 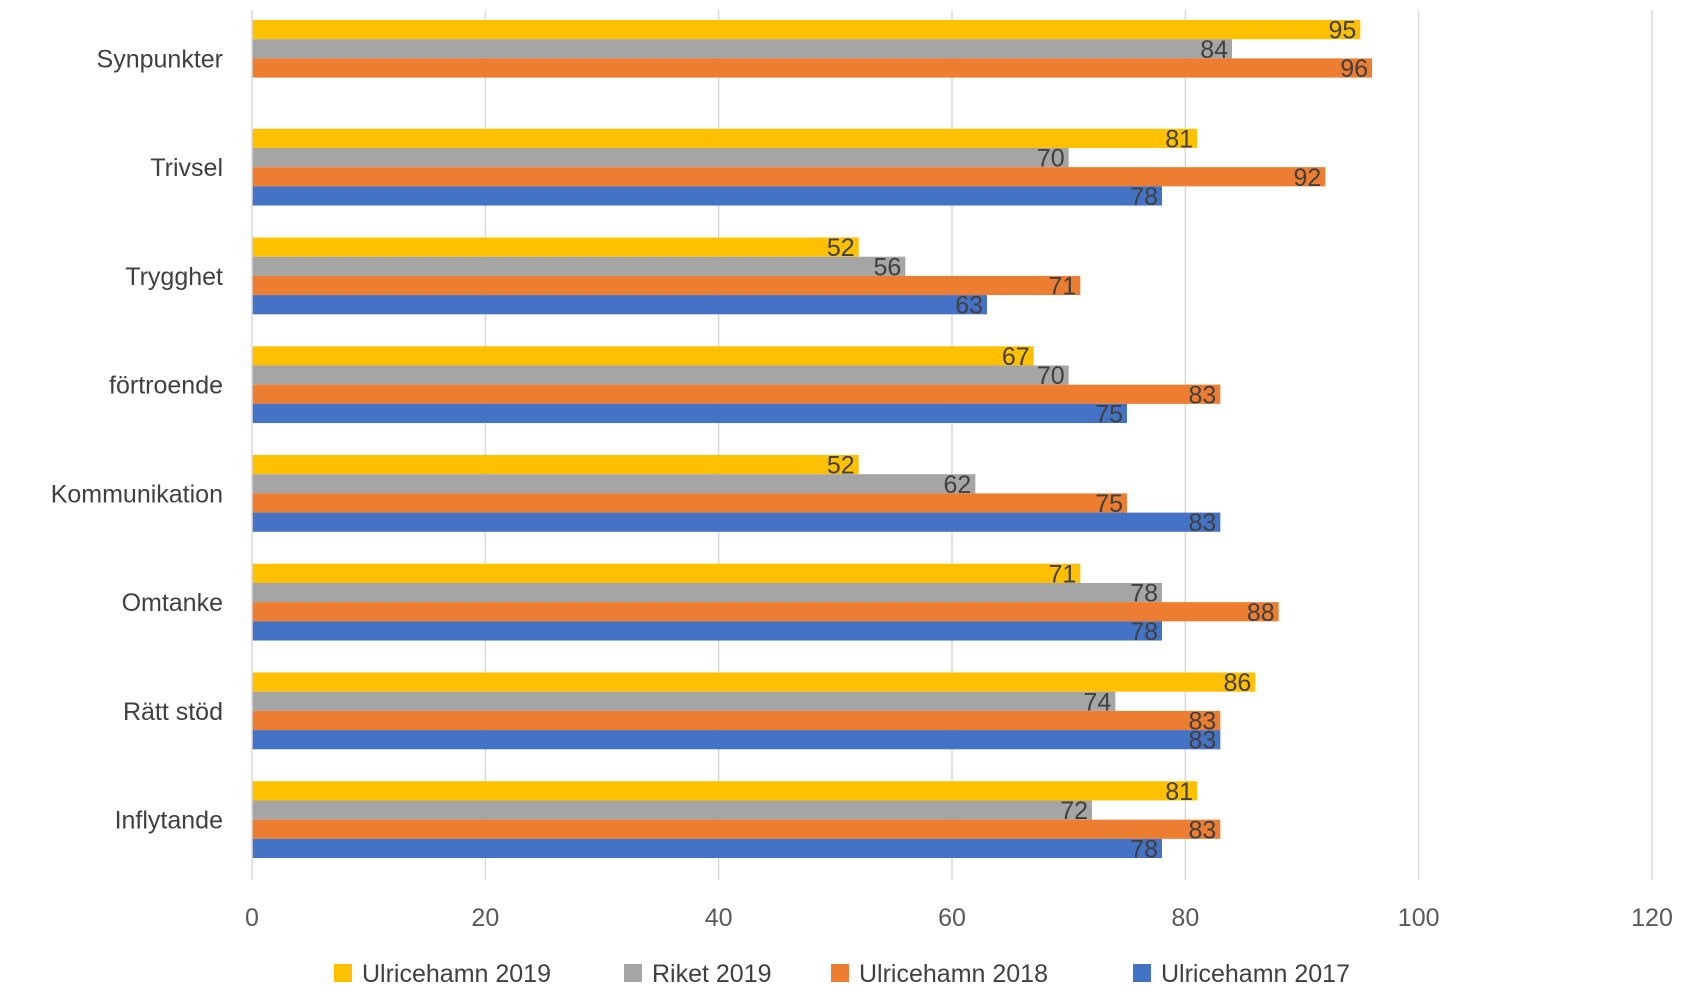 I want to click on category-label: Trygghet, so click(x=174, y=277).